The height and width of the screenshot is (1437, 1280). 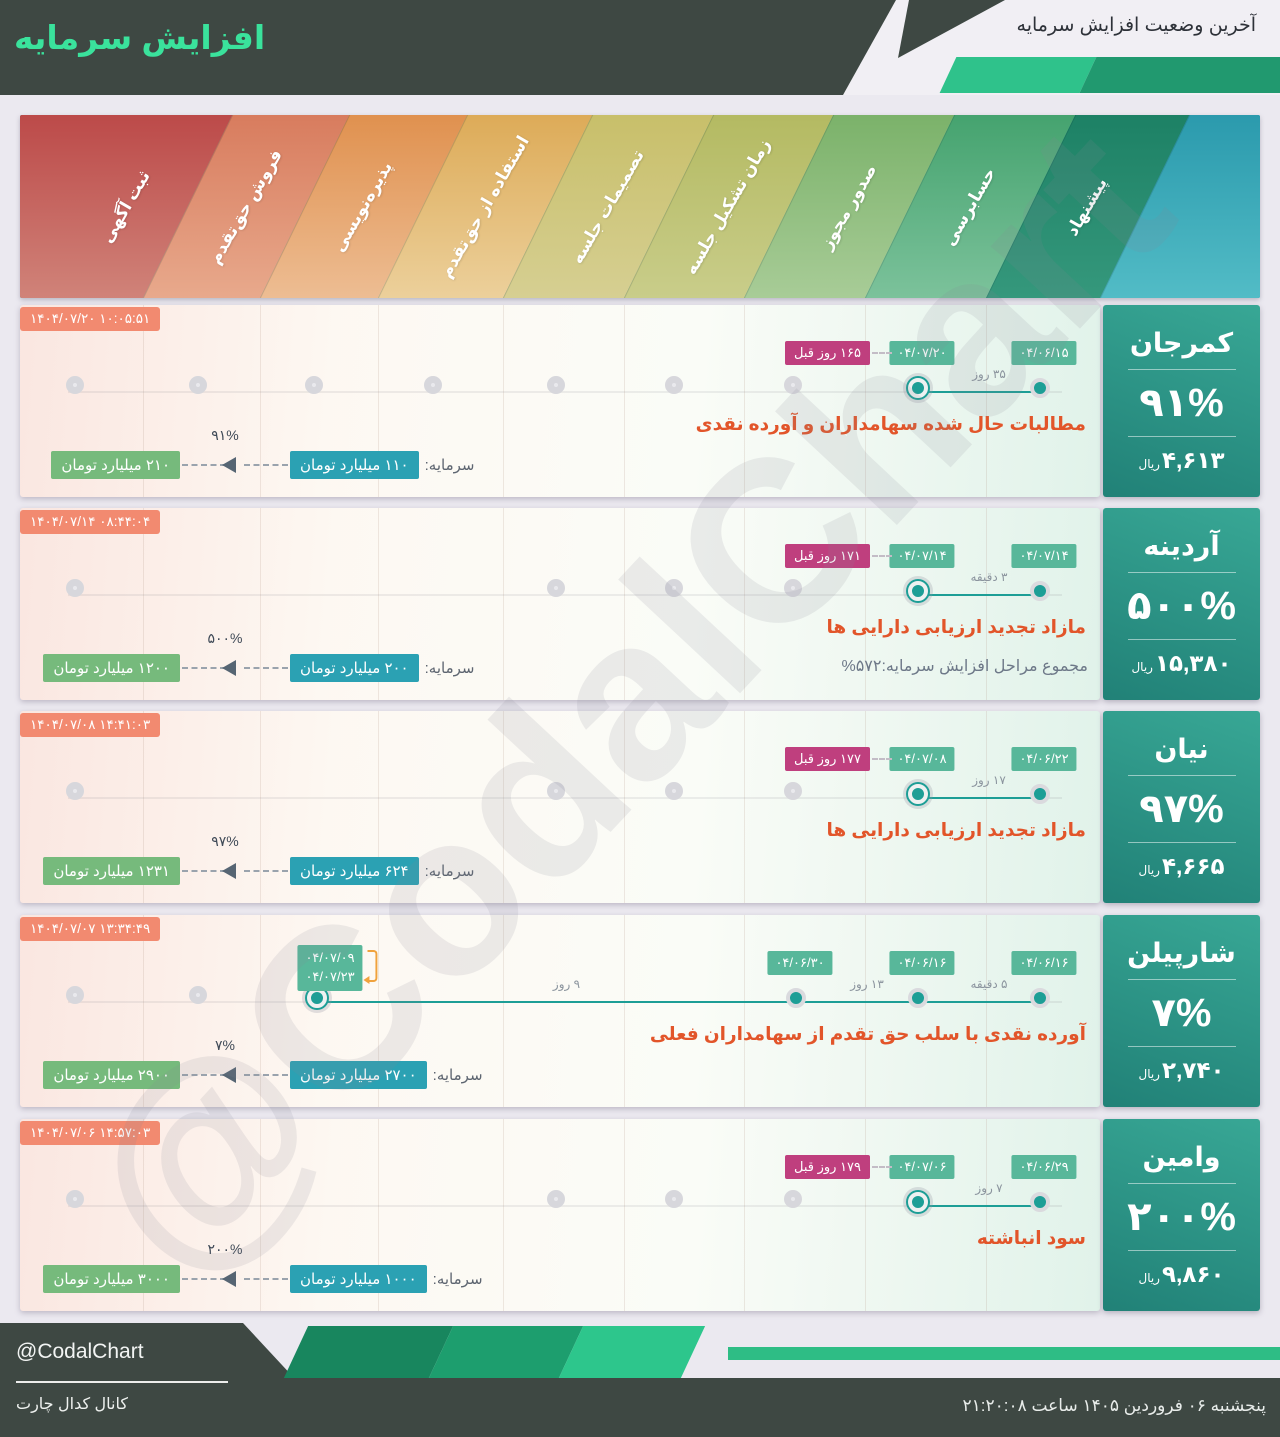 What do you see at coordinates (386, 1279) in the screenshot?
I see `capital-from-wrap: ۱۰۰۰ میلیارد تومان سرمایه:` at bounding box center [386, 1279].